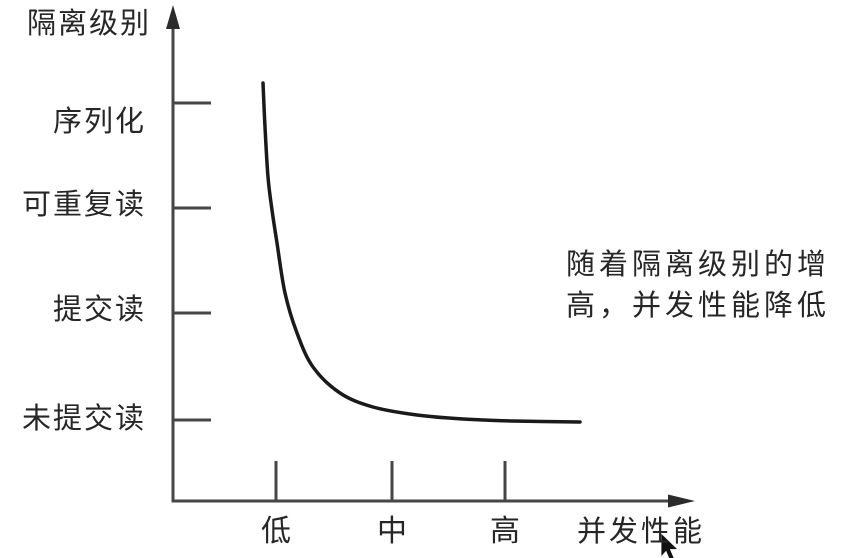 Image resolution: width=851 pixels, height=558 pixels. I want to click on annotation-line-2: 高，并发性能降低, so click(698, 306).